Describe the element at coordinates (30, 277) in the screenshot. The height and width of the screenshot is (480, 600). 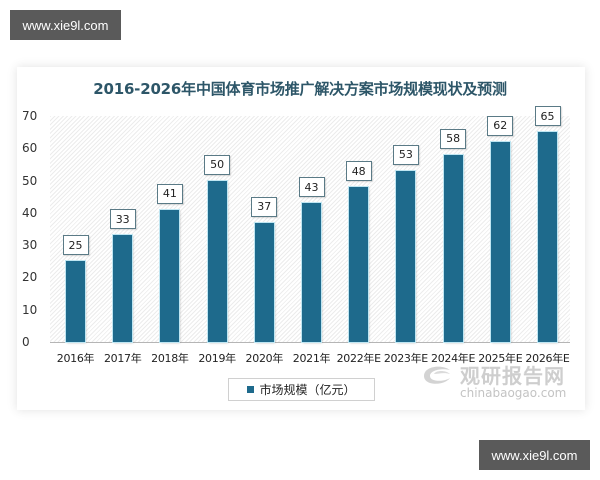
I see `y-tick-label: 20` at that location.